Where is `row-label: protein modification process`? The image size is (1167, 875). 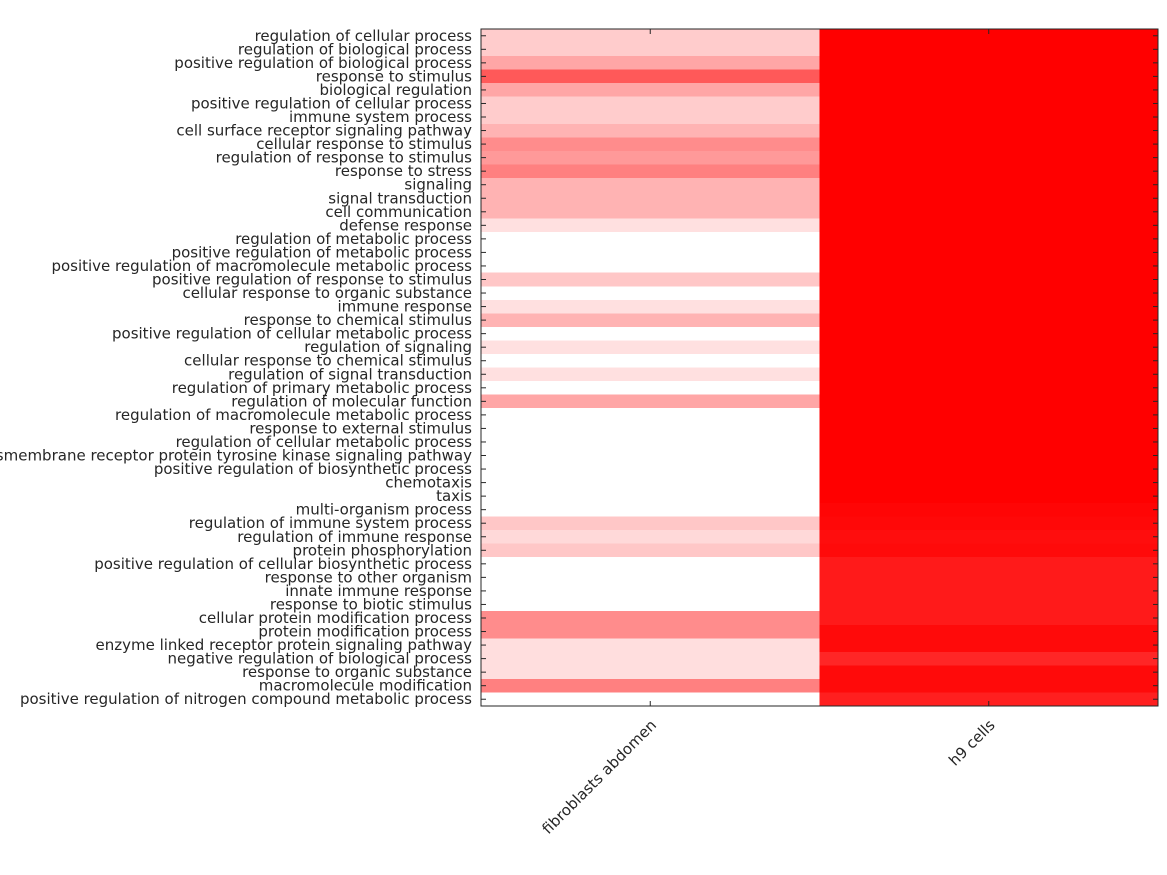
row-label: protein modification process is located at coordinates (365, 632).